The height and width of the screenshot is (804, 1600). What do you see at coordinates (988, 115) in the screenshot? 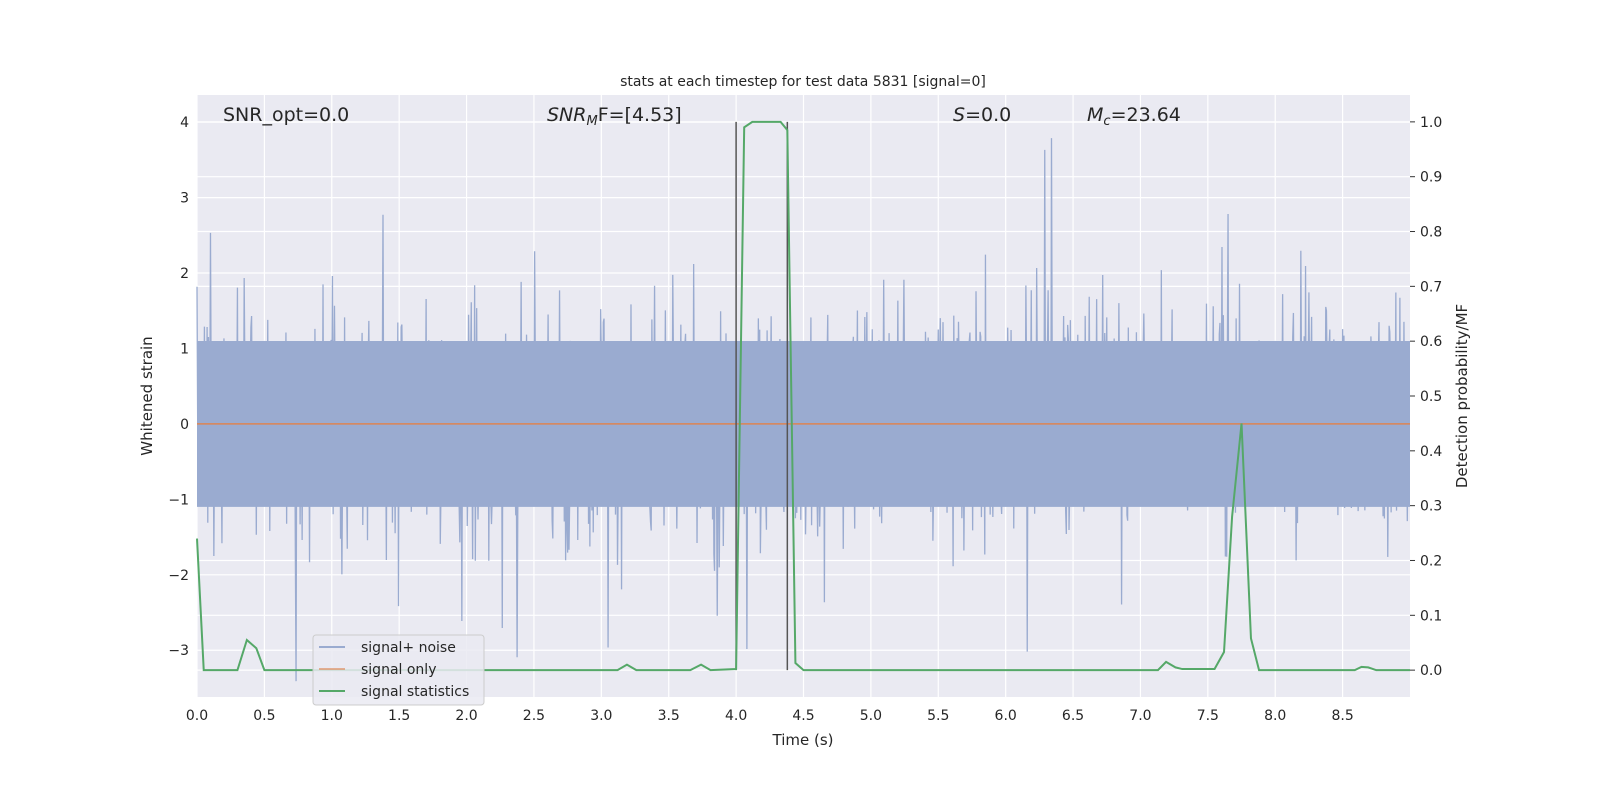
I see `s-rest: =0.0` at bounding box center [988, 115].